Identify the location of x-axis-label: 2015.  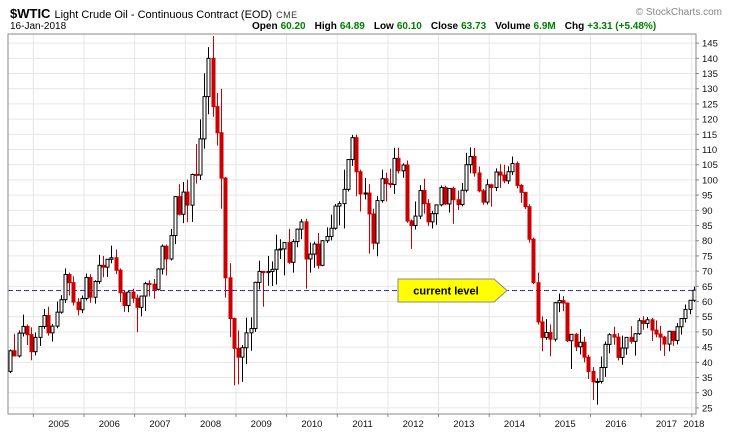
(565, 424).